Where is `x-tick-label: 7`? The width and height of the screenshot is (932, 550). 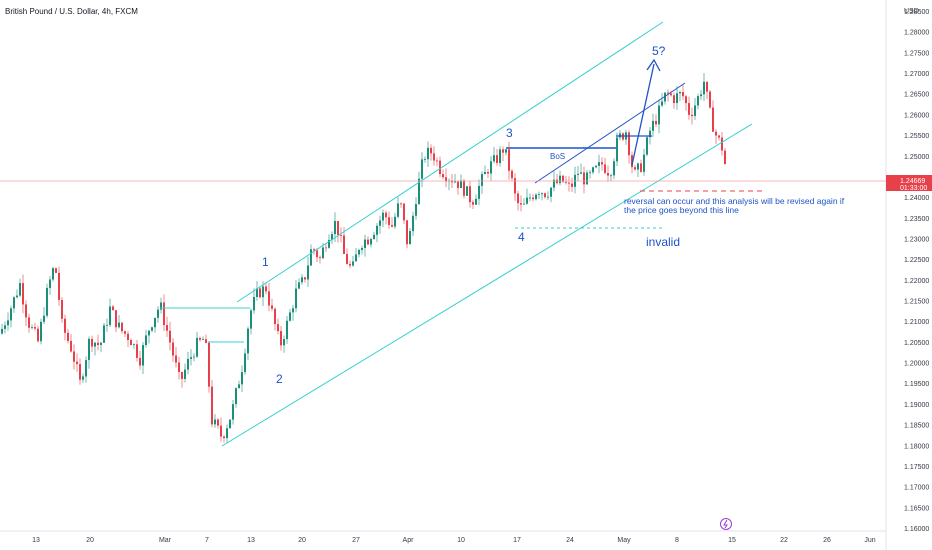
x-tick-label: 7 is located at coordinates (207, 540).